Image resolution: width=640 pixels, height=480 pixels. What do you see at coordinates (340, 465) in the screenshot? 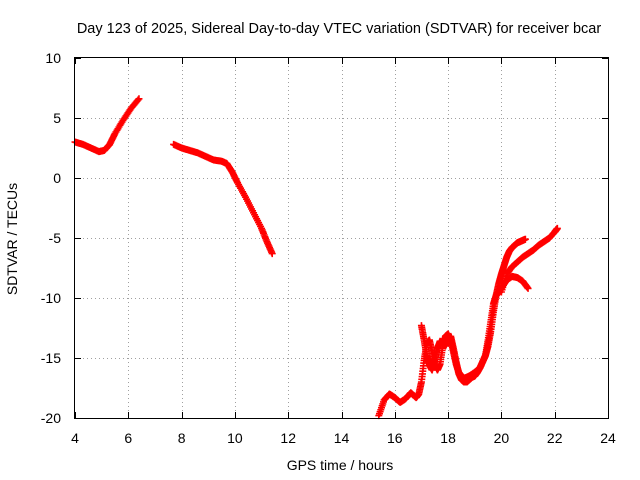
I see `x-axis-label: GPS time / hours` at bounding box center [340, 465].